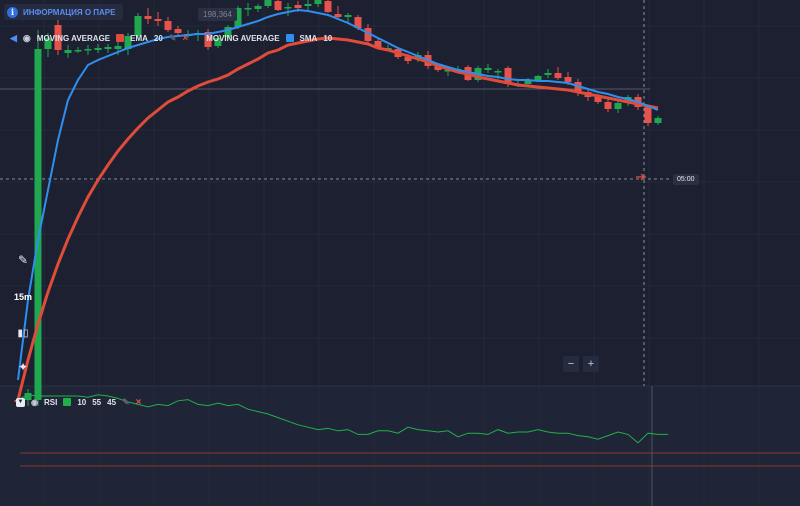 The image size is (800, 506). What do you see at coordinates (342, 419) in the screenshot?
I see `rsi-line` at bounding box center [342, 419].